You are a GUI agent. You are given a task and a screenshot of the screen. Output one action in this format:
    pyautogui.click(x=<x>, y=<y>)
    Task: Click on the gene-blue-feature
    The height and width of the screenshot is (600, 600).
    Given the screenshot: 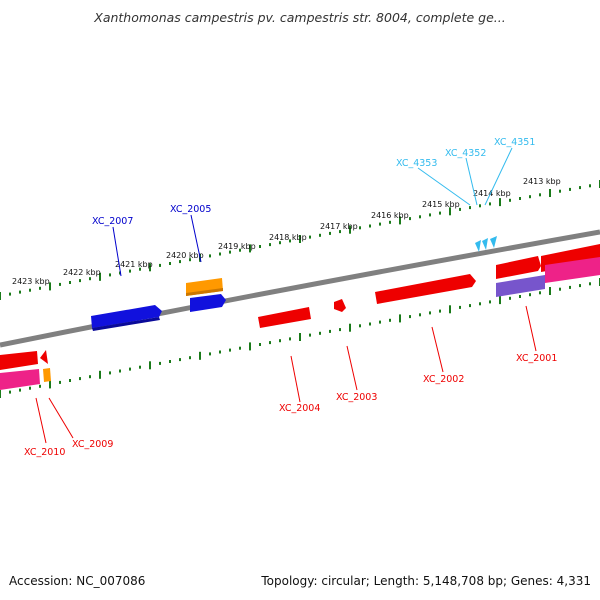 What is the action you would take?
    pyautogui.click(x=208, y=303)
    